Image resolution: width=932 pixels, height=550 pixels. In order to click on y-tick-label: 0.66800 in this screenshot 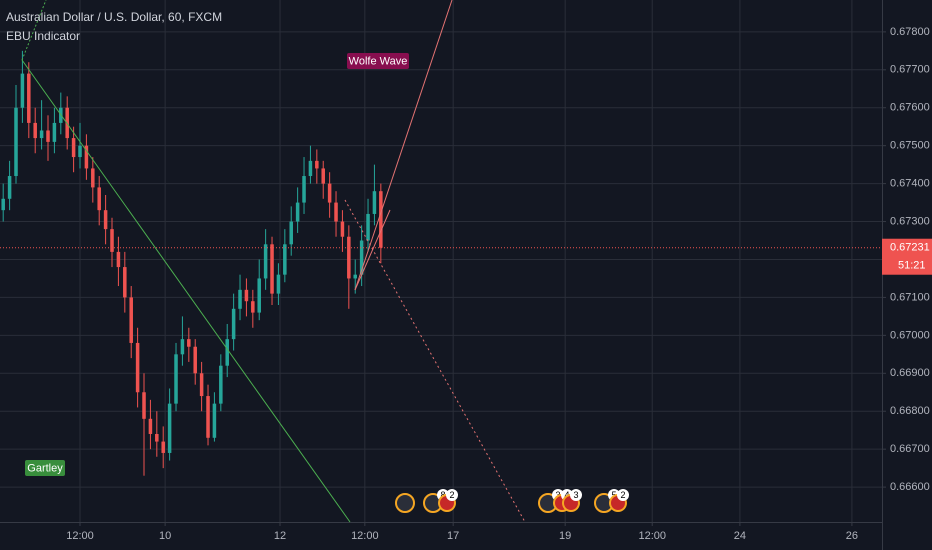, I will do `click(910, 411)`.